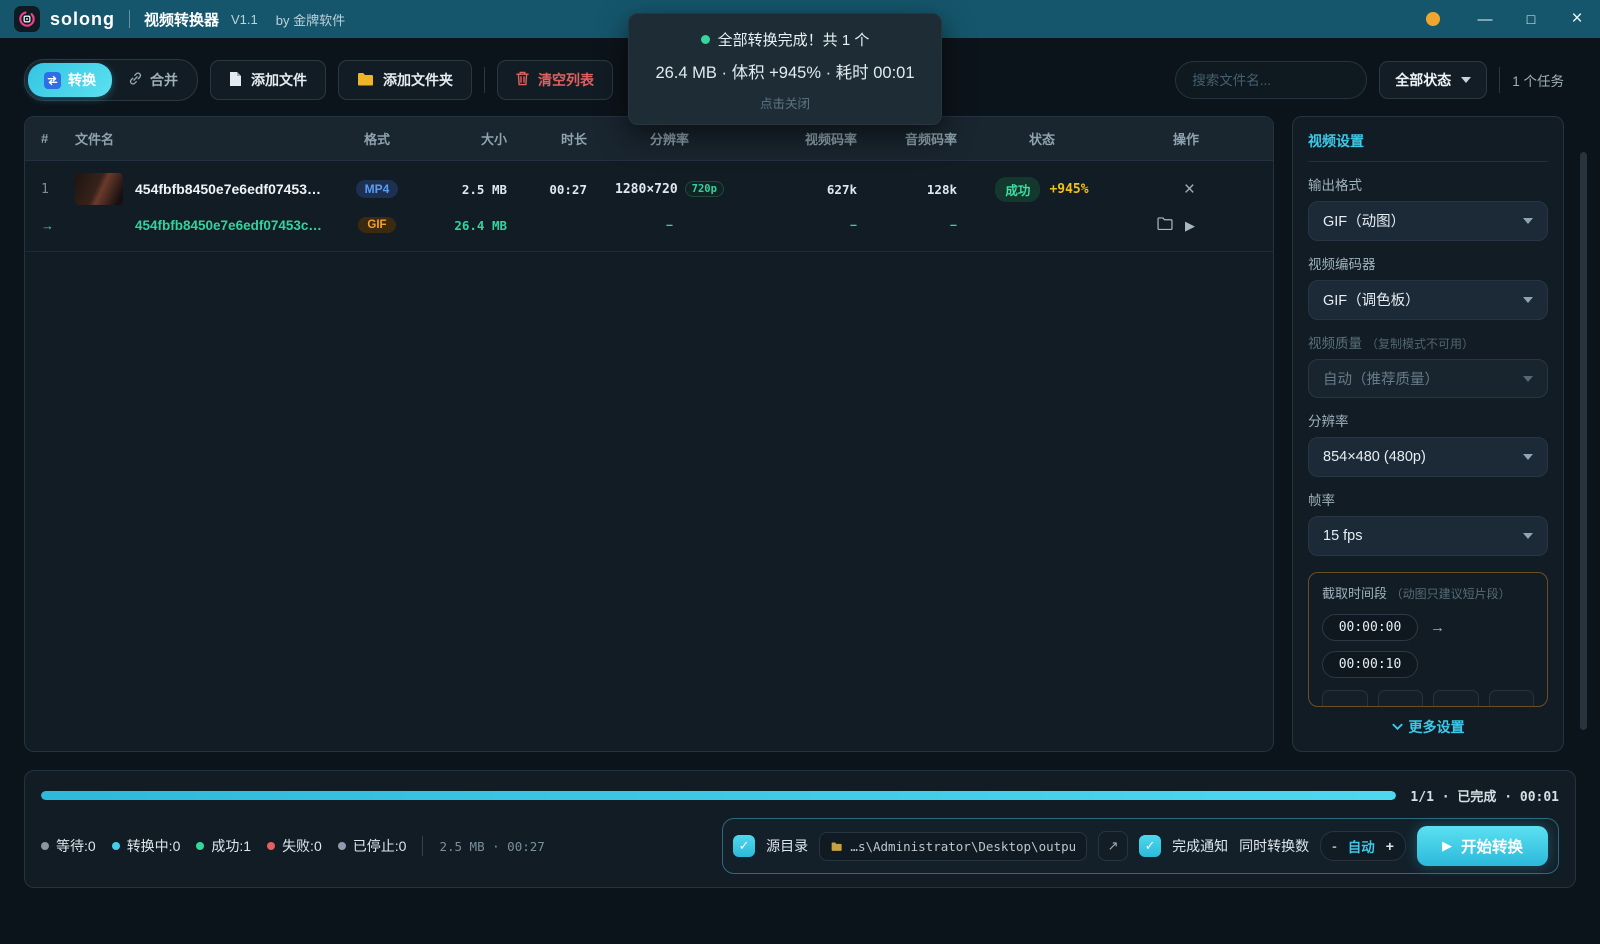  What do you see at coordinates (1485, 19) in the screenshot?
I see `minimize-button: —` at bounding box center [1485, 19].